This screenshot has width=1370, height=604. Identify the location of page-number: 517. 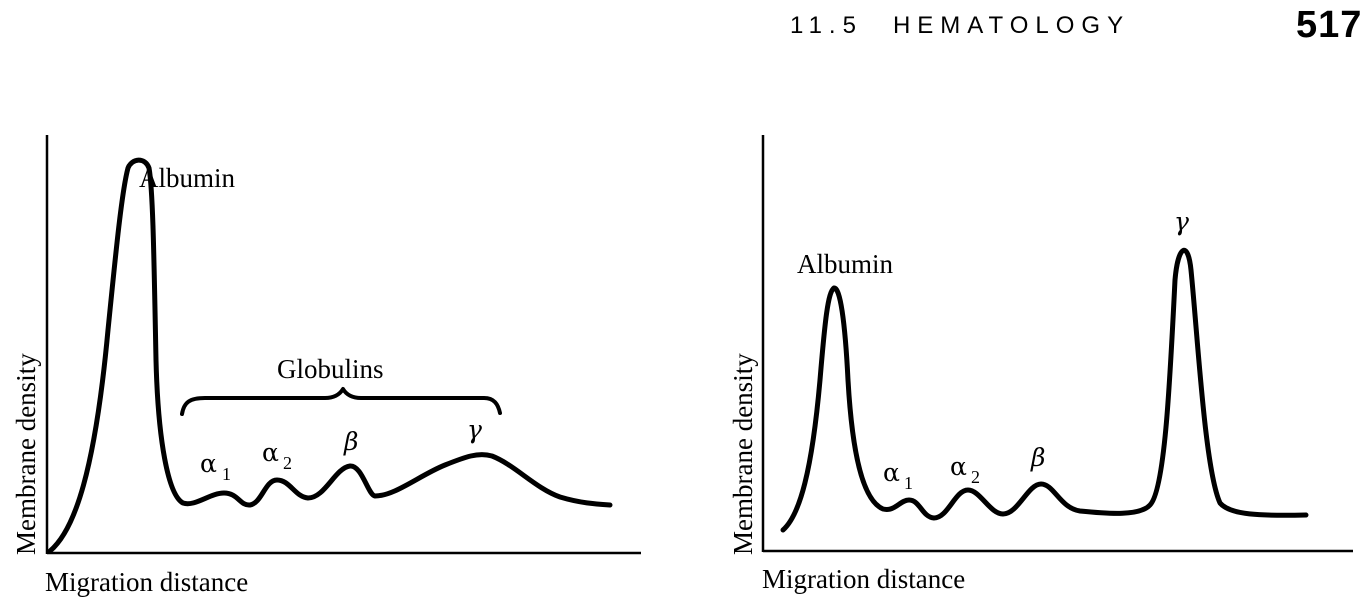
(1329, 25).